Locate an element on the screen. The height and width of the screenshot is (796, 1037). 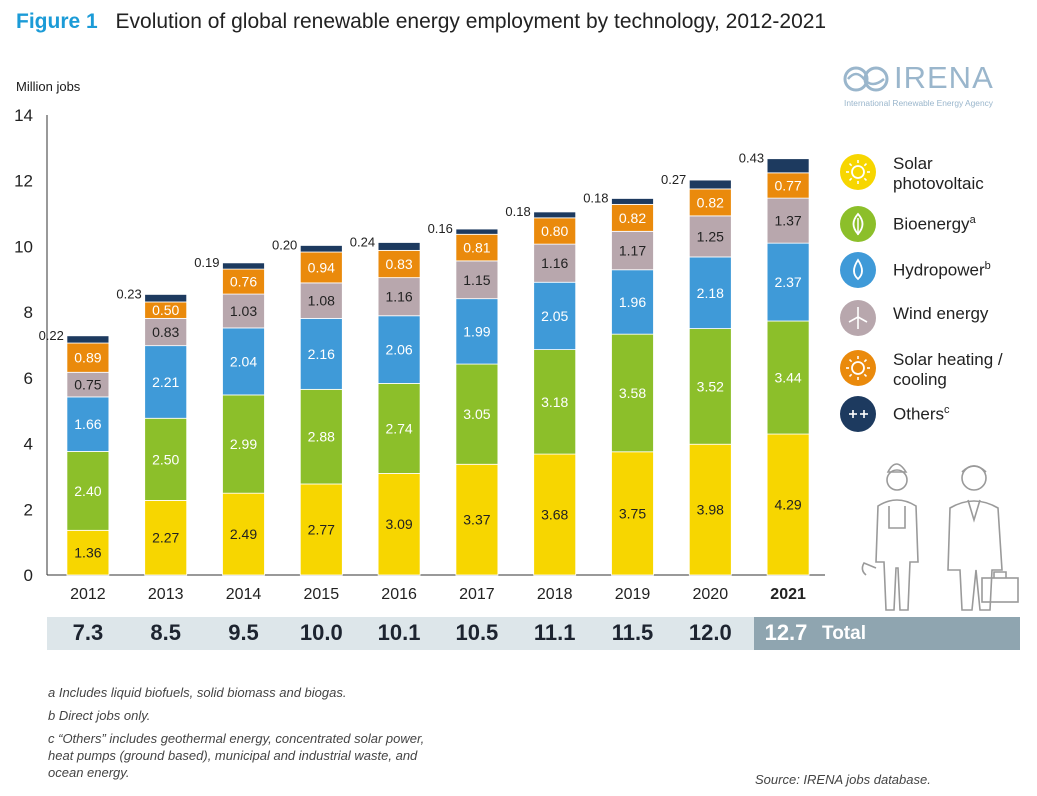
x-tick-label: 2013 is located at coordinates (166, 594).